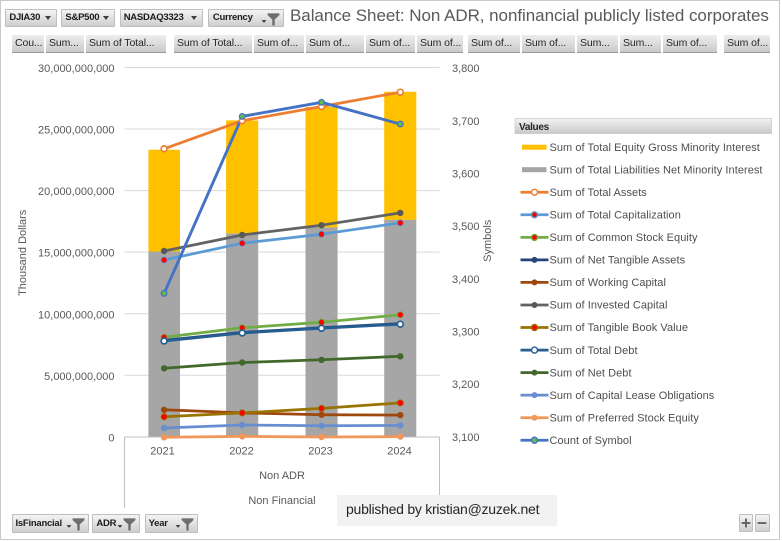 The width and height of the screenshot is (782, 541). I want to click on svg-text: 3,600, so click(466, 175).